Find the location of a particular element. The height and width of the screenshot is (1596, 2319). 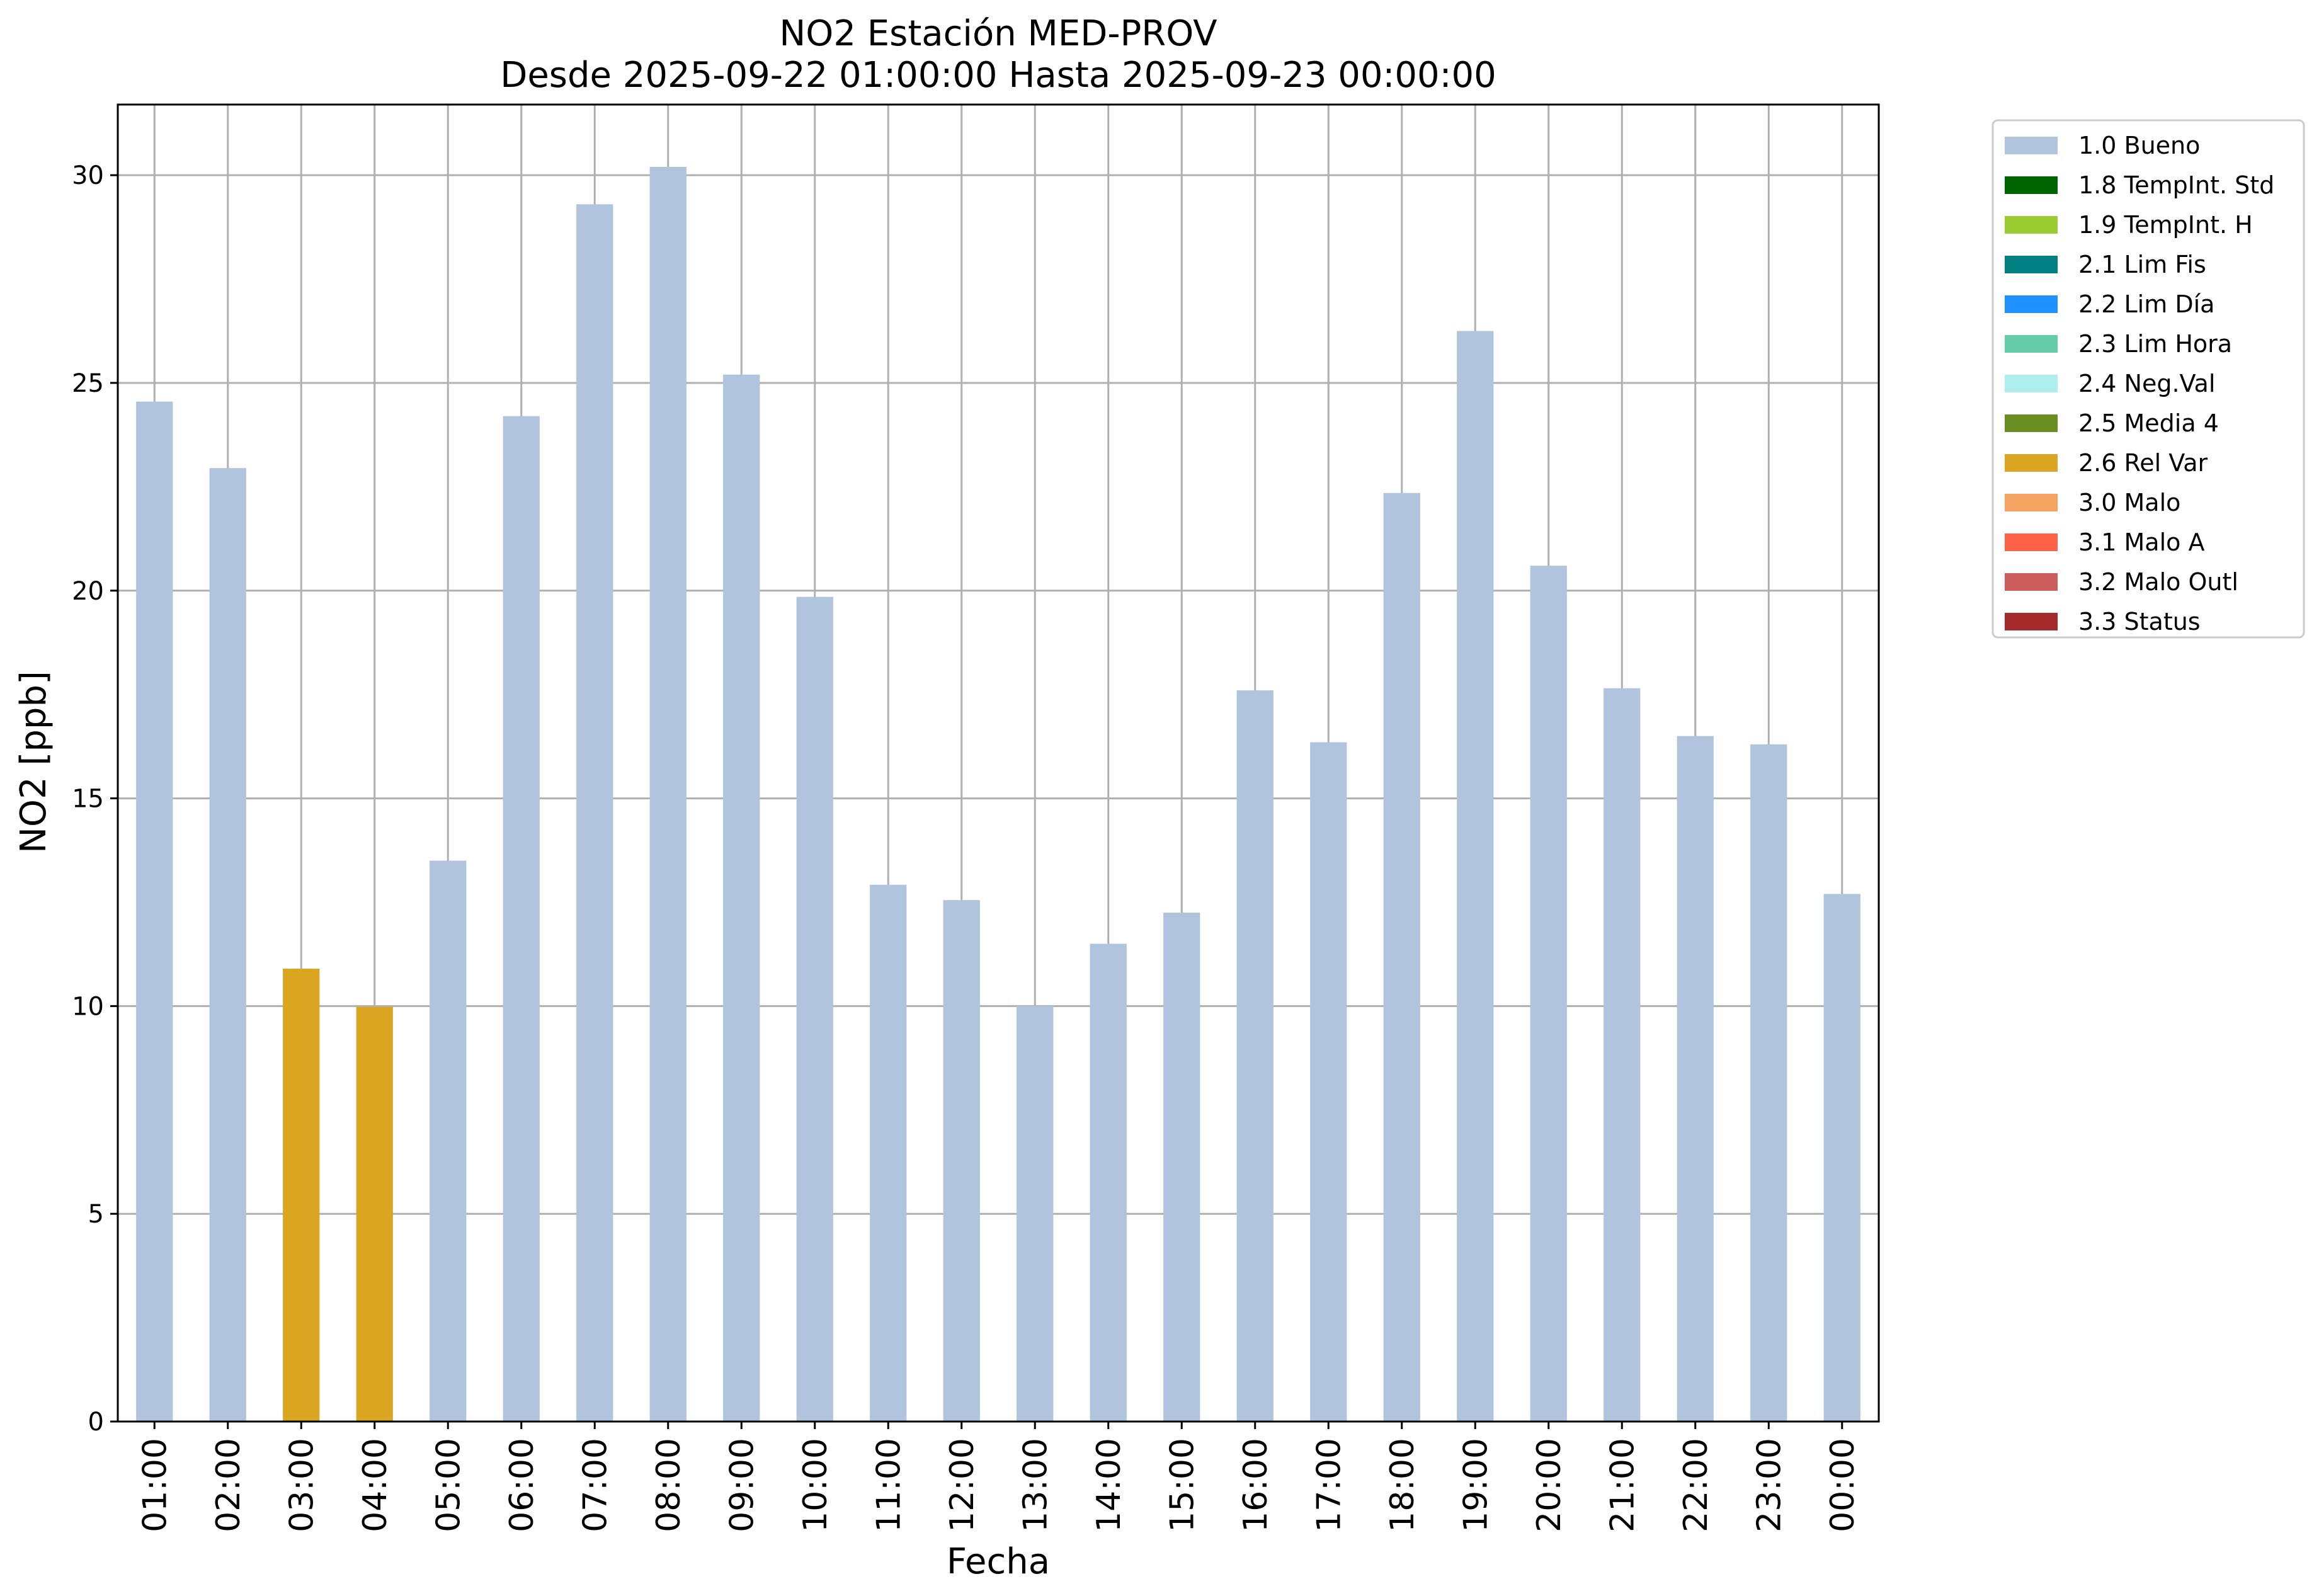

legend-label: 3.0 Malo is located at coordinates (2129, 502).